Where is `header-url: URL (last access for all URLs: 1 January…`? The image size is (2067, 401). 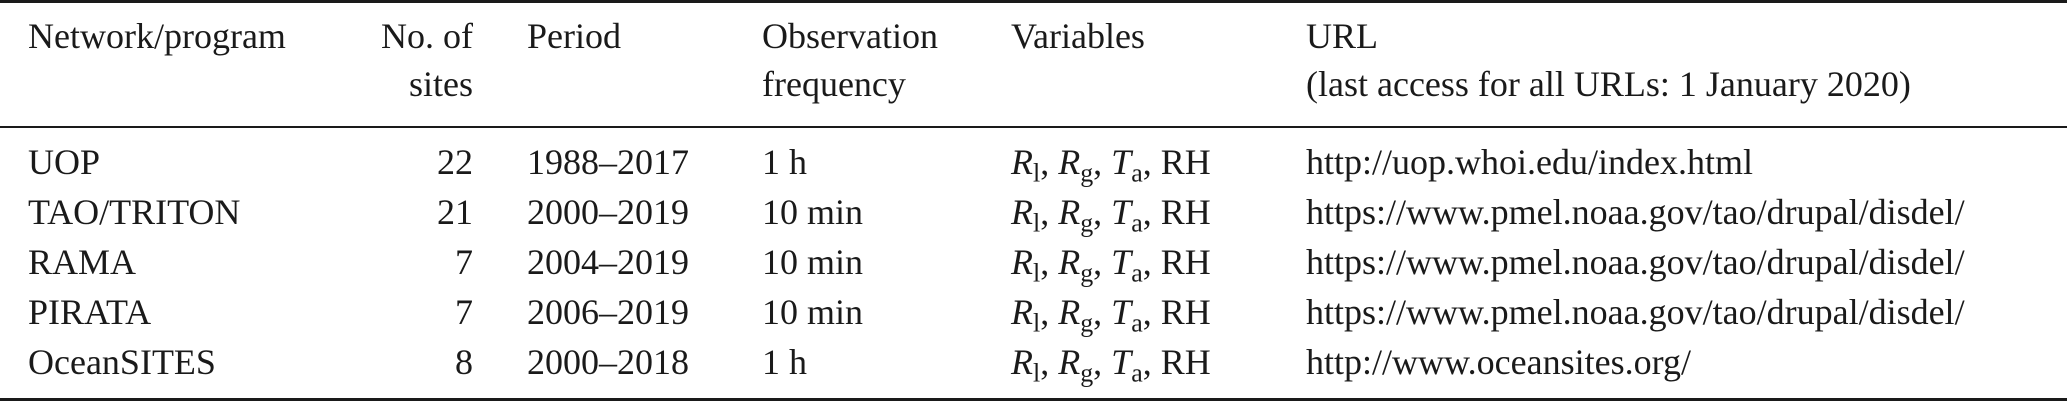 header-url: URL (last access for all URLs: 1 January… is located at coordinates (1608, 60).